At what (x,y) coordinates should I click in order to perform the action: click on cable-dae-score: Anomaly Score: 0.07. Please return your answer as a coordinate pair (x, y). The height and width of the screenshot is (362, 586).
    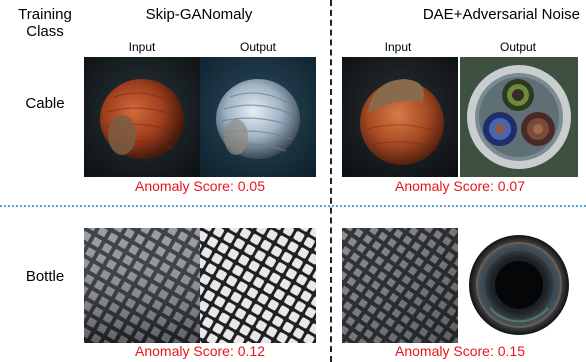
    Looking at the image, I should click on (460, 186).